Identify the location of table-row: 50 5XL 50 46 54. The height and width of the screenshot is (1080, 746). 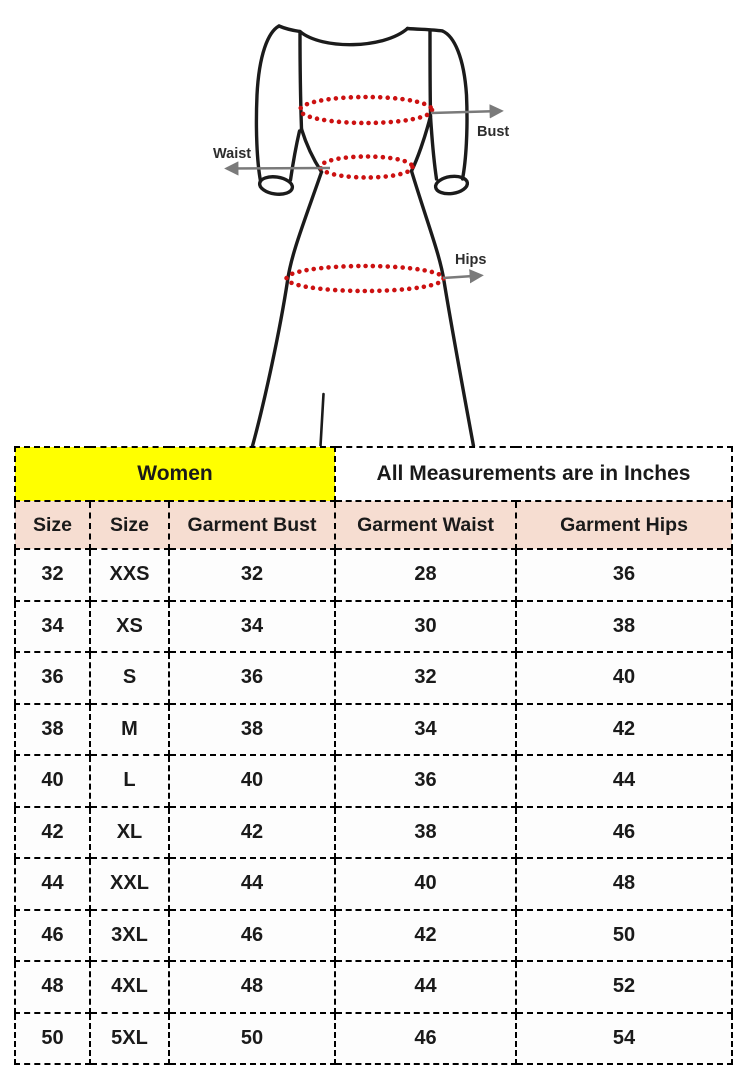
(374, 1038).